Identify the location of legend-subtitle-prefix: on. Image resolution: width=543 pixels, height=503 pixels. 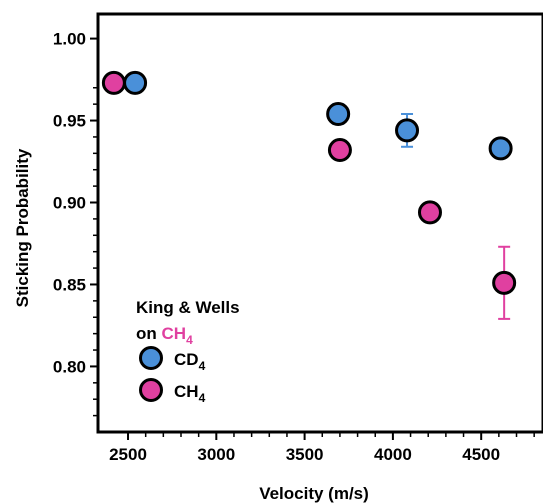
(149, 333).